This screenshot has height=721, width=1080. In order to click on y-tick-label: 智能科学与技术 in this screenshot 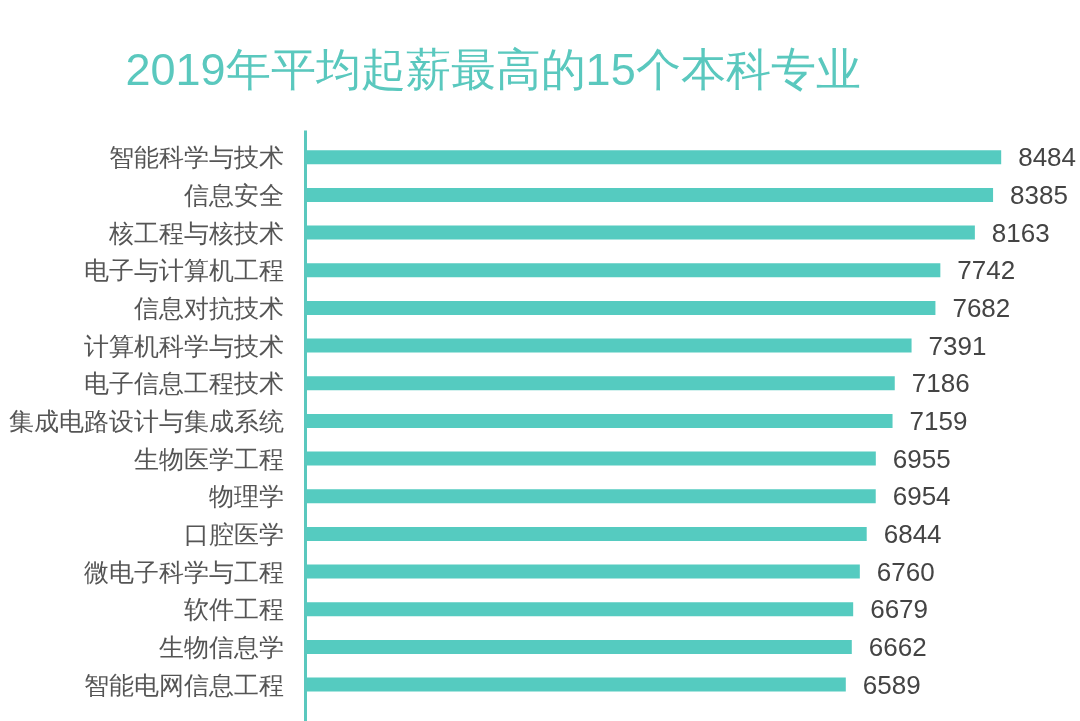, I will do `click(196, 157)`.